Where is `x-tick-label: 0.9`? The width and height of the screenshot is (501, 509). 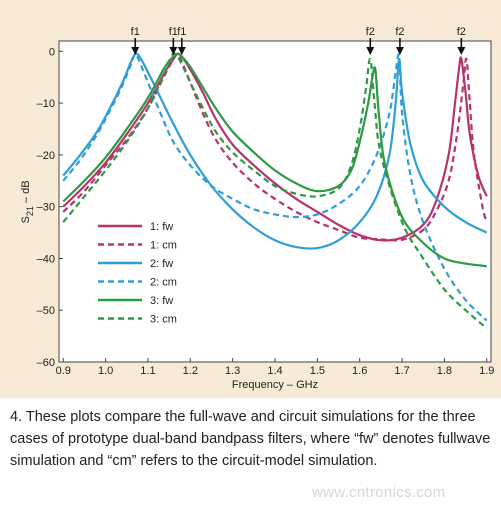 x-tick-label: 0.9 is located at coordinates (63, 371).